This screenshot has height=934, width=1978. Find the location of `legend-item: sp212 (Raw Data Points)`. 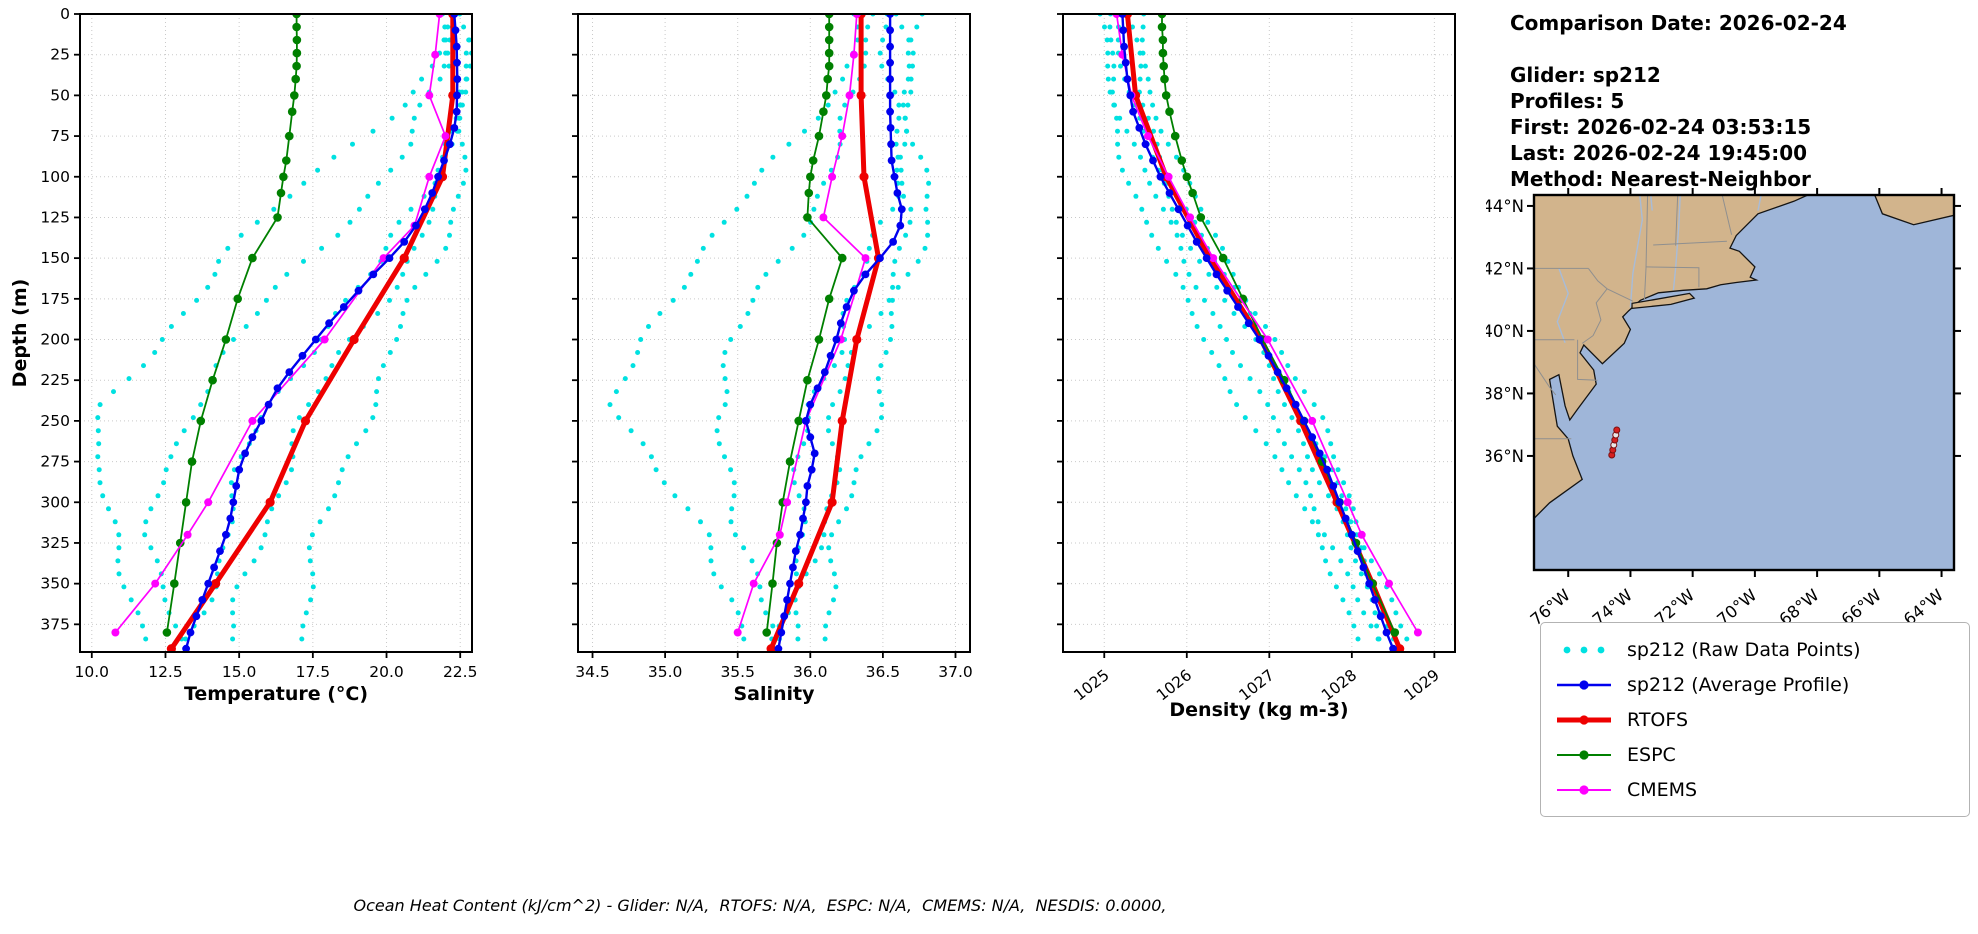

legend-item: sp212 (Raw Data Points) is located at coordinates (1755, 649).